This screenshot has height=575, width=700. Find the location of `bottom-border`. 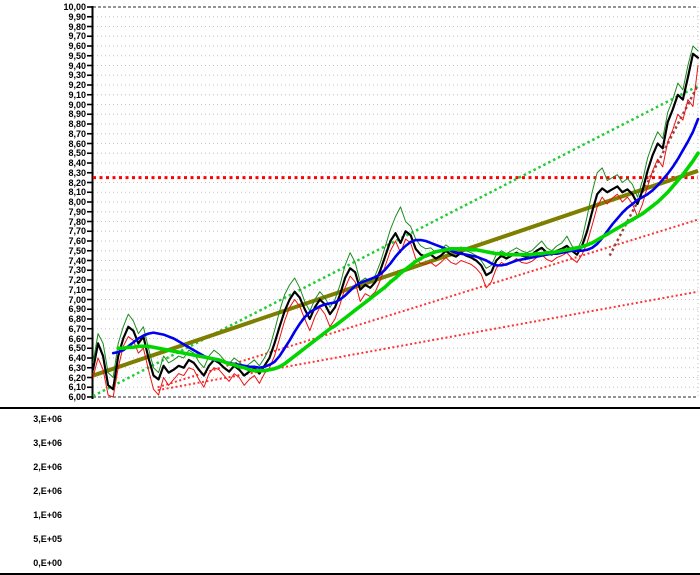

bottom-border is located at coordinates (350, 574).